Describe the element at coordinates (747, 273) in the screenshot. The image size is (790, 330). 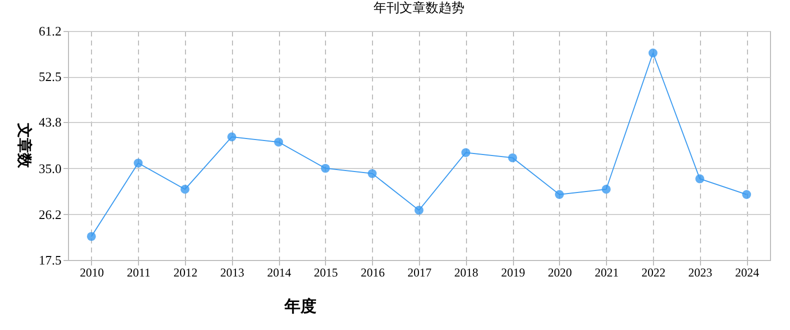
I see `x-tick-label: 2024` at that location.